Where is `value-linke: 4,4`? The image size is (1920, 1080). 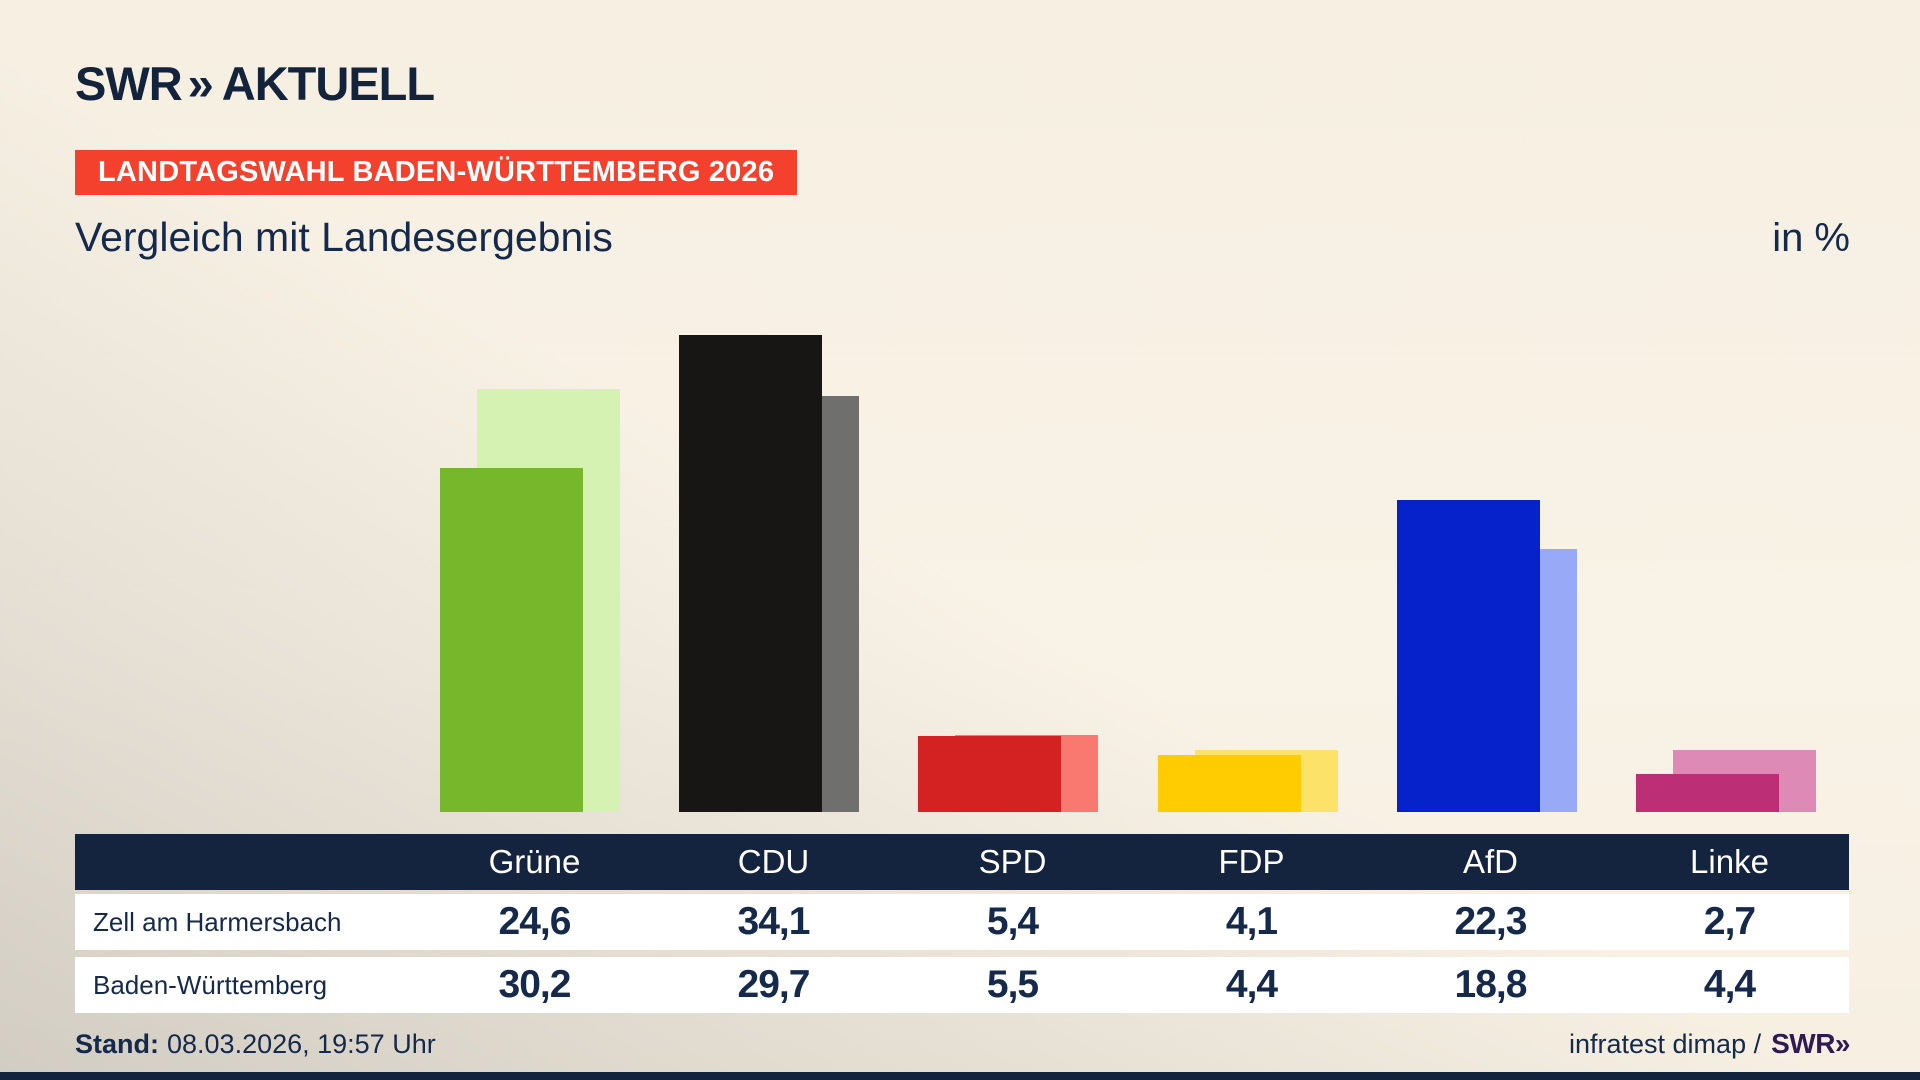 value-linke: 4,4 is located at coordinates (1729, 984).